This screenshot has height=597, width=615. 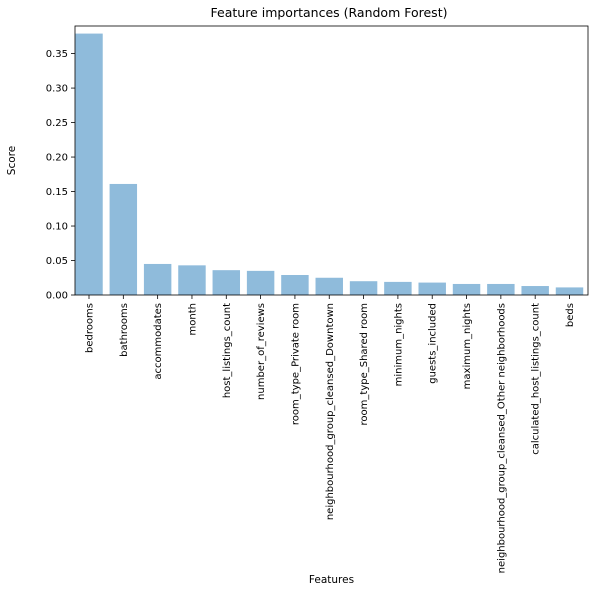 I want to click on x-tick-label: maximum_nights, so click(x=467, y=346).